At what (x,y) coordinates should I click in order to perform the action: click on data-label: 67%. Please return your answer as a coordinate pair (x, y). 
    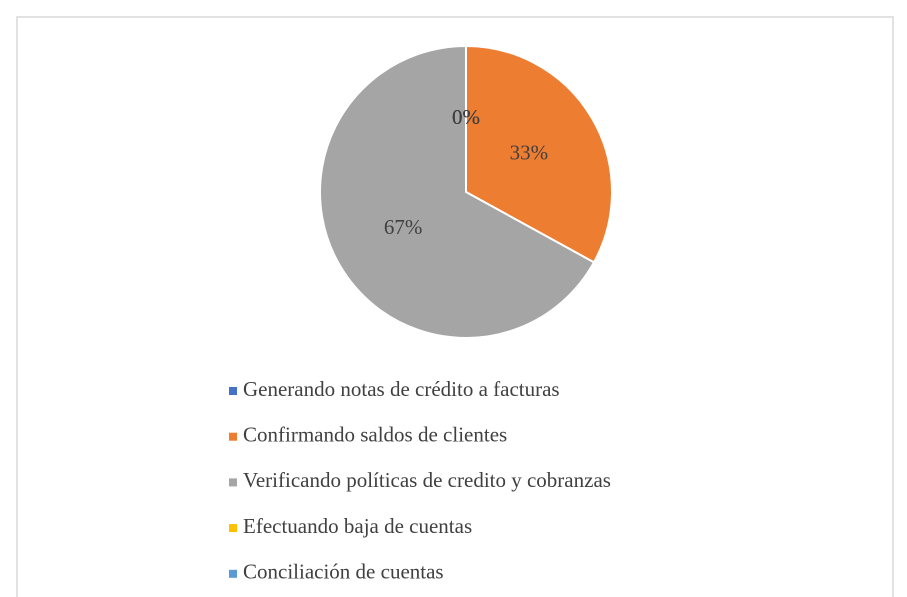
    Looking at the image, I should click on (403, 227).